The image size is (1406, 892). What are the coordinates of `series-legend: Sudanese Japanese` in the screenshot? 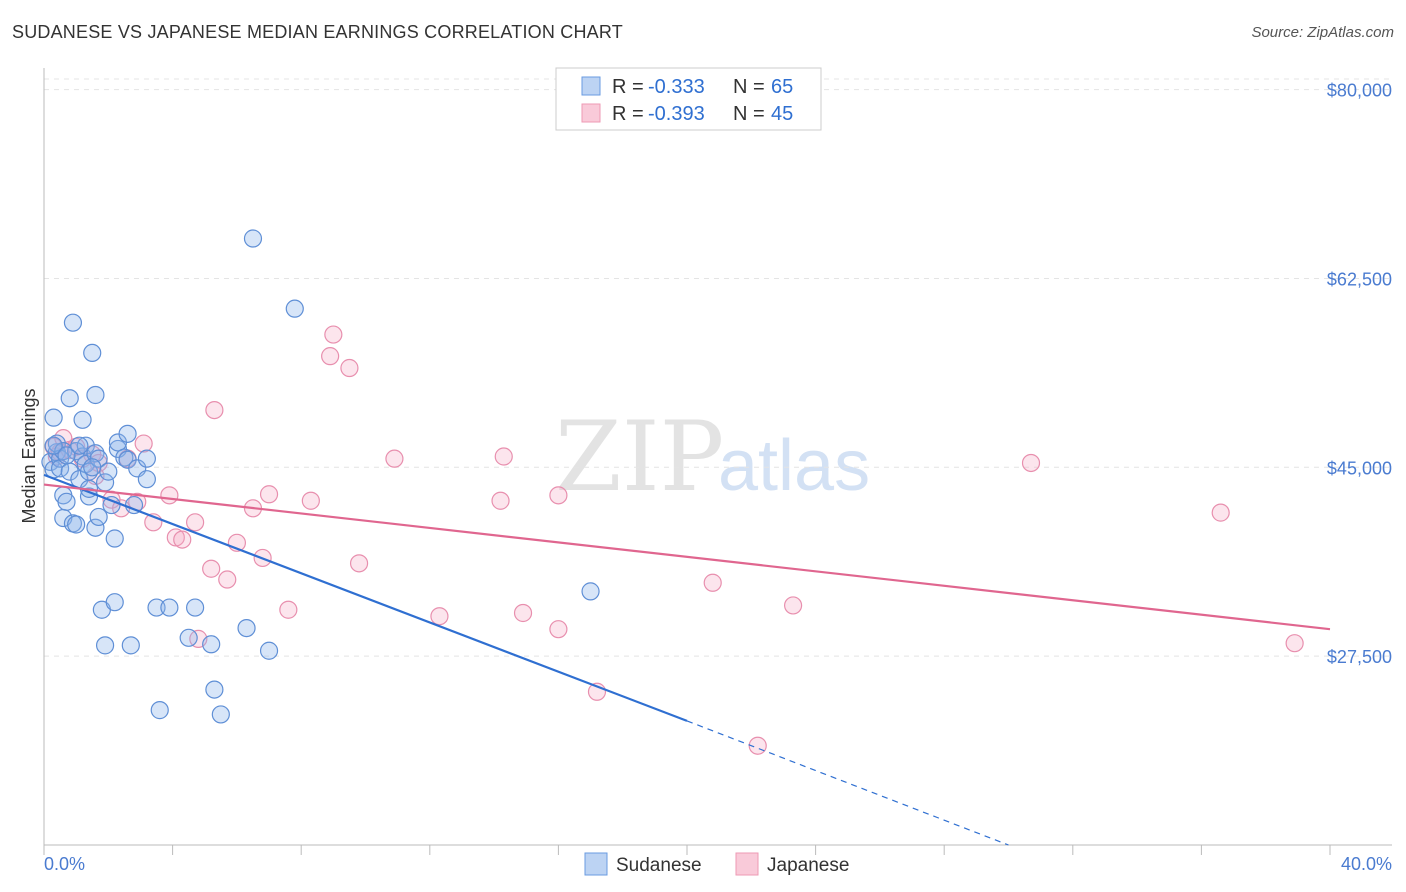 It's located at (716, 864).